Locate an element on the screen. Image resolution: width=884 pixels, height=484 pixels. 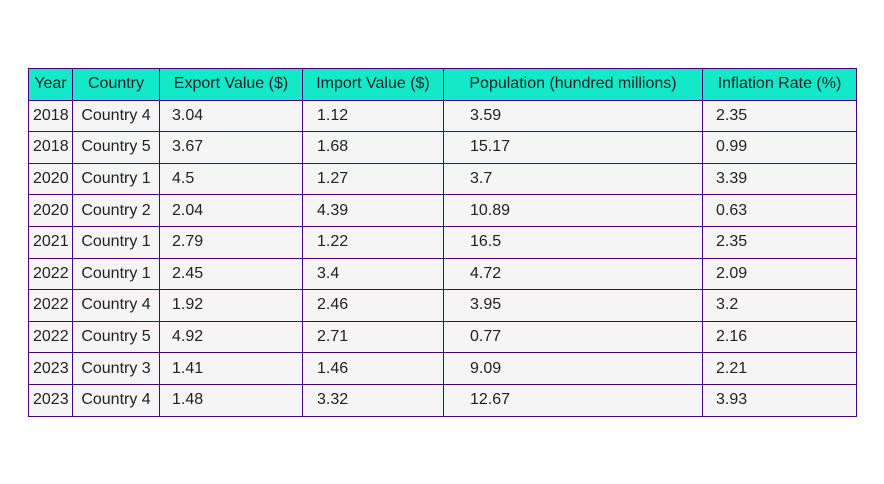
export-value-cell: 2.45 is located at coordinates (231, 274).